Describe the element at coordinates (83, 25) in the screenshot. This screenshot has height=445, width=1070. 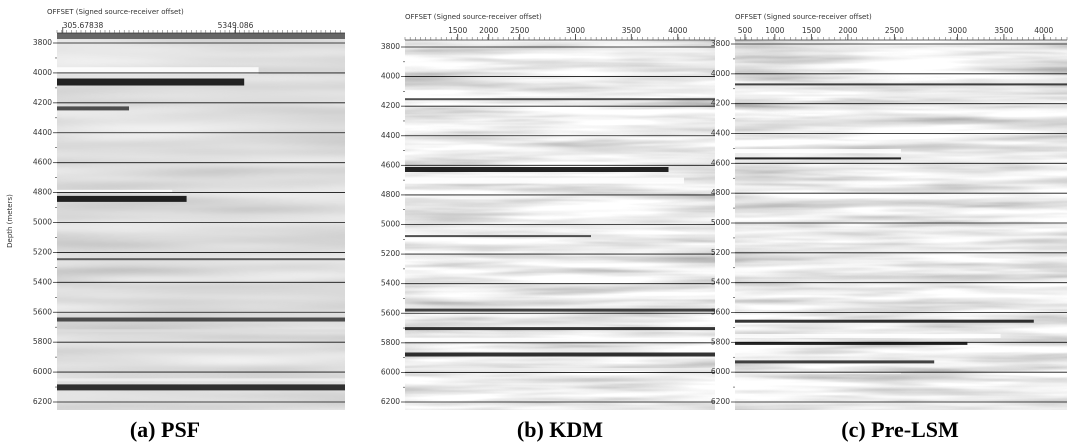
I see `x-tick-label: 305.67838` at that location.